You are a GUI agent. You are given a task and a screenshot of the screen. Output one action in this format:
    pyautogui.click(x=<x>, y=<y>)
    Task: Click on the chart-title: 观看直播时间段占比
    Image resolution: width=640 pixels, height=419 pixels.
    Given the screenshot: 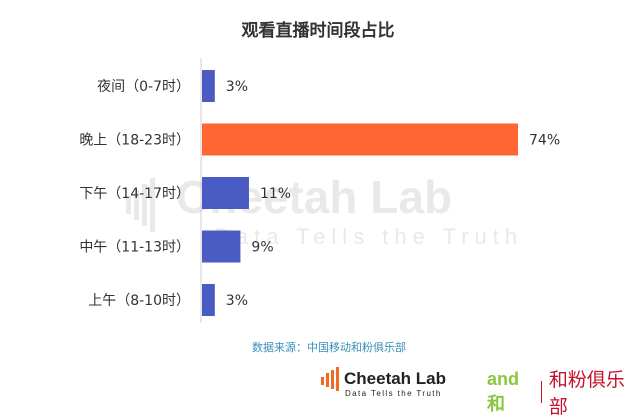 What is the action you would take?
    pyautogui.click(x=318, y=30)
    